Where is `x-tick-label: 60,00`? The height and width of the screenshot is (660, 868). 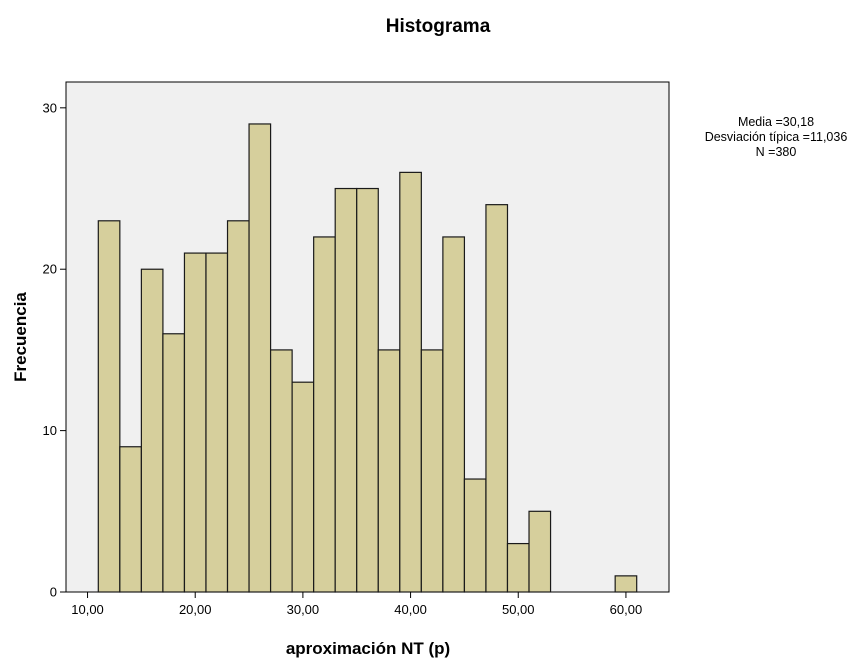 x-tick-label: 60,00 is located at coordinates (626, 609).